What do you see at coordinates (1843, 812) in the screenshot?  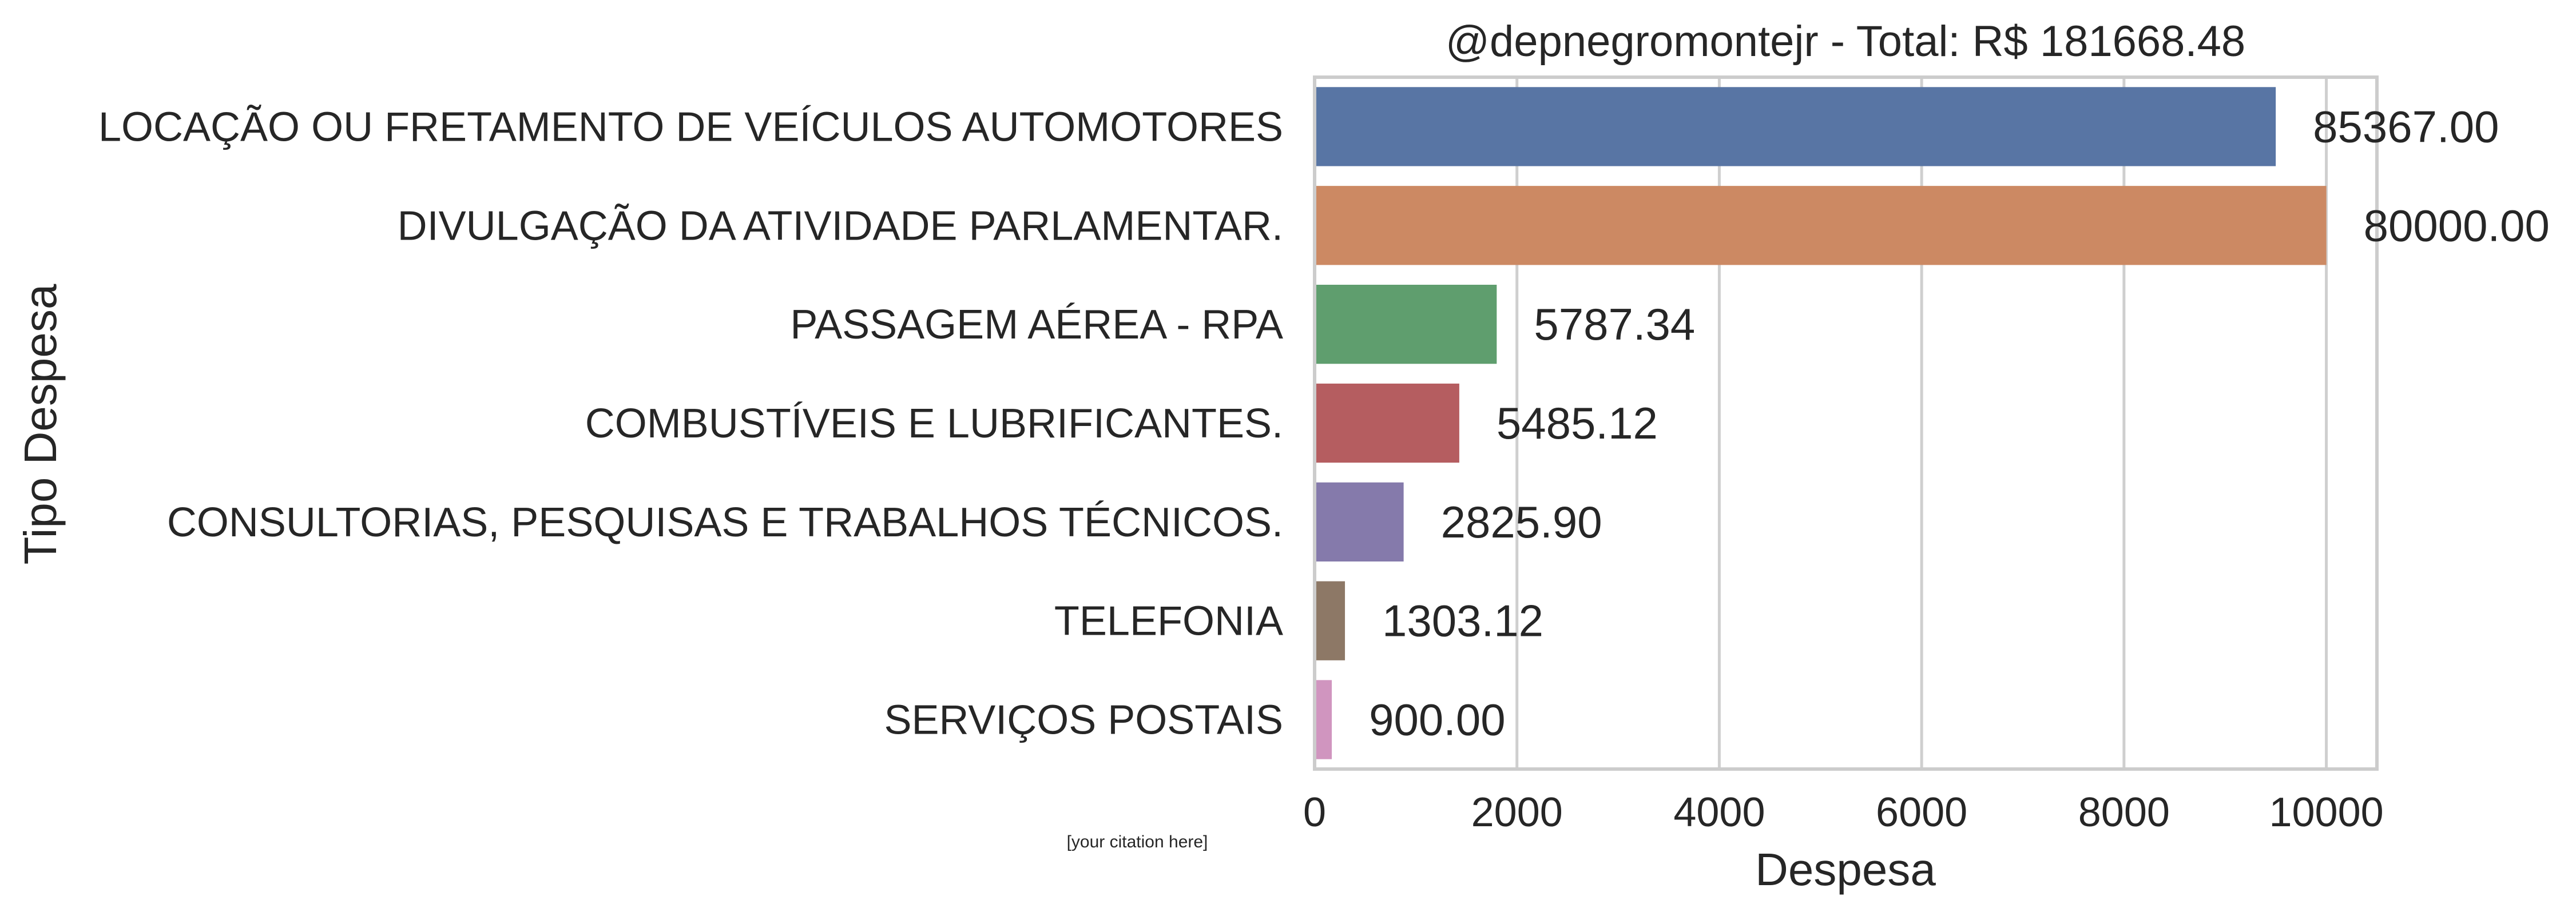 I see `x-tick-labels: 0 2000 4000 6000 8000 10000` at bounding box center [1843, 812].